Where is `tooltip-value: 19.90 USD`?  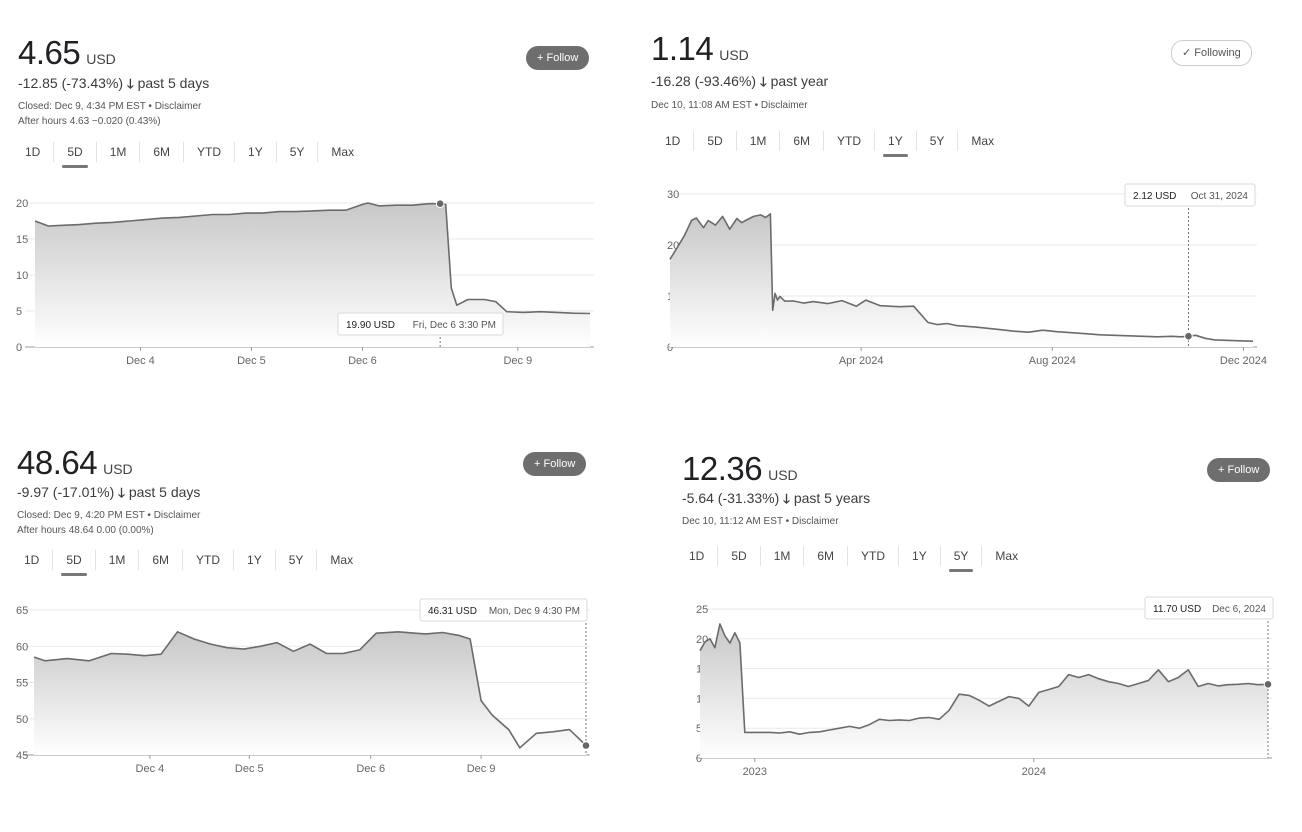 tooltip-value: 19.90 USD is located at coordinates (370, 325).